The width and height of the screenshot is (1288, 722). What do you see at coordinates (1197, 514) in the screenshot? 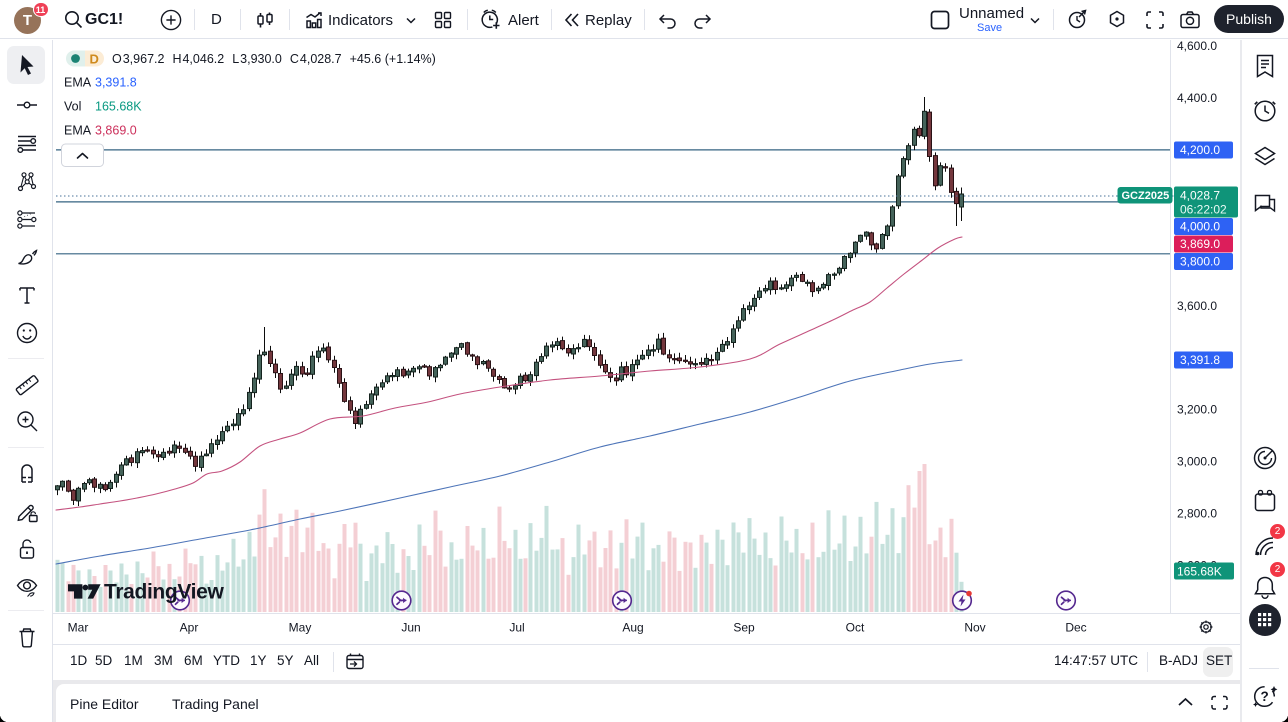
I see `svg-text: 2,800.0` at bounding box center [1197, 514].